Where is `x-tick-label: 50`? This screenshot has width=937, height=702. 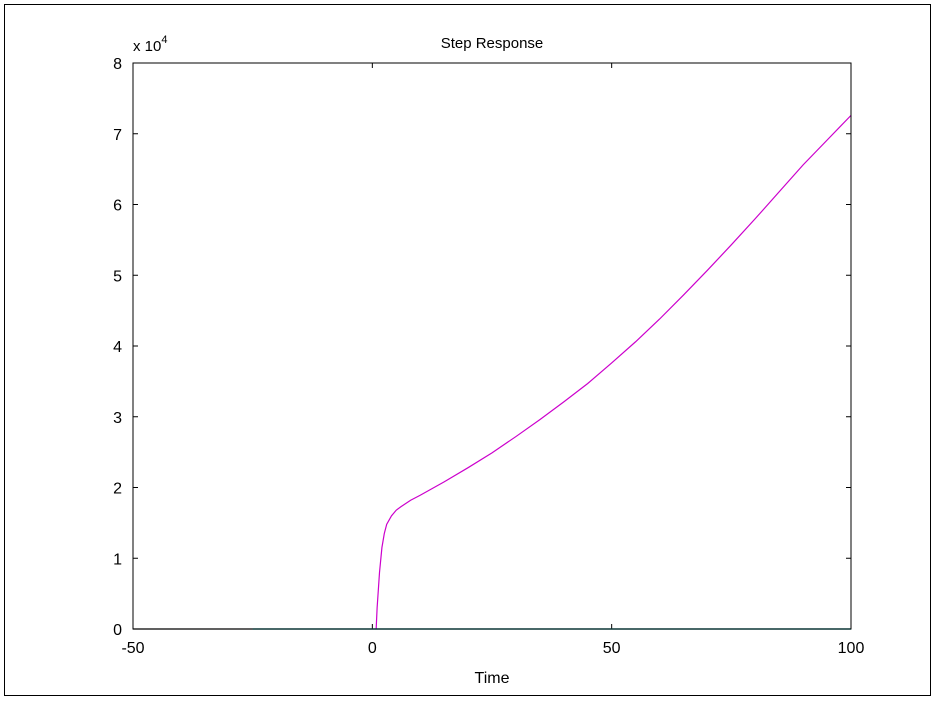 x-tick-label: 50 is located at coordinates (612, 648).